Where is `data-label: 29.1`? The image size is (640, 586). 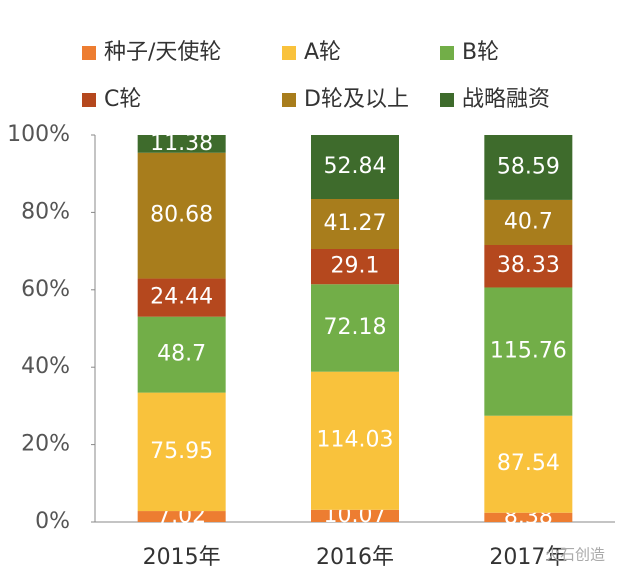
data-label: 29.1 is located at coordinates (355, 266).